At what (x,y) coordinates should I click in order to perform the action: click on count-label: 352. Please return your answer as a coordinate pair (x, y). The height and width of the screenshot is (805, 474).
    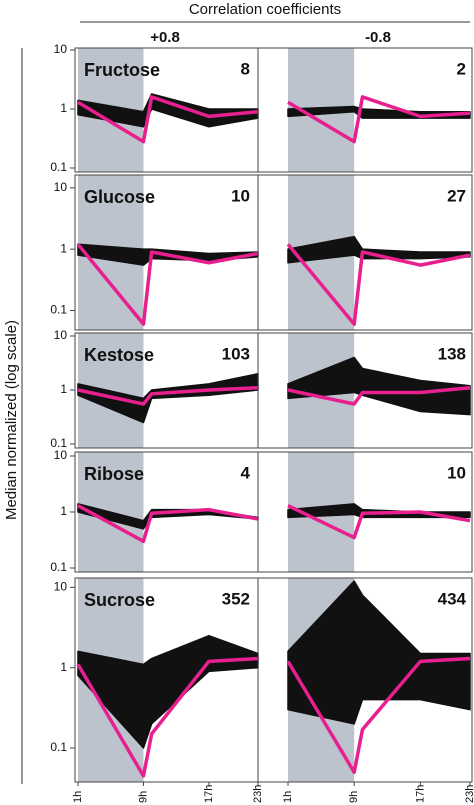
    Looking at the image, I should click on (236, 598).